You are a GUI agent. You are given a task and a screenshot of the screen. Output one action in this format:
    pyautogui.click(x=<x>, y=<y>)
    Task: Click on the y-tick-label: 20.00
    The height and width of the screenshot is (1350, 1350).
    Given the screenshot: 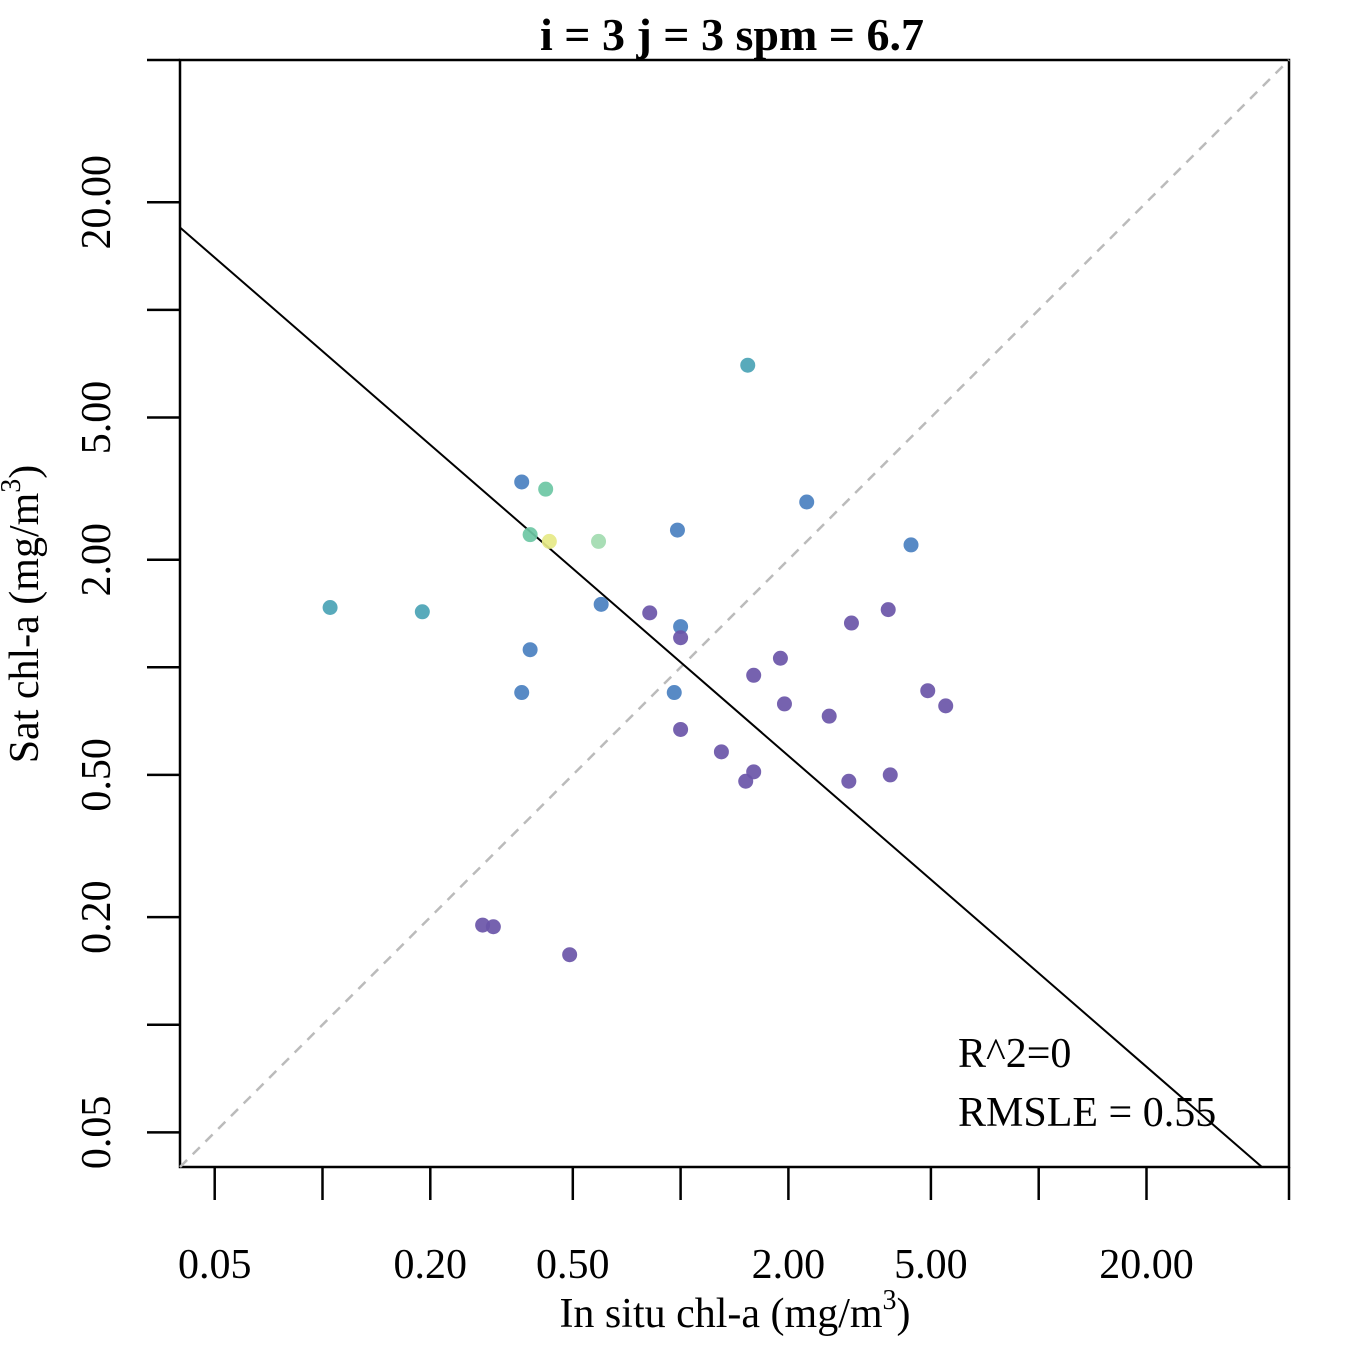 What is the action you would take?
    pyautogui.click(x=97, y=202)
    